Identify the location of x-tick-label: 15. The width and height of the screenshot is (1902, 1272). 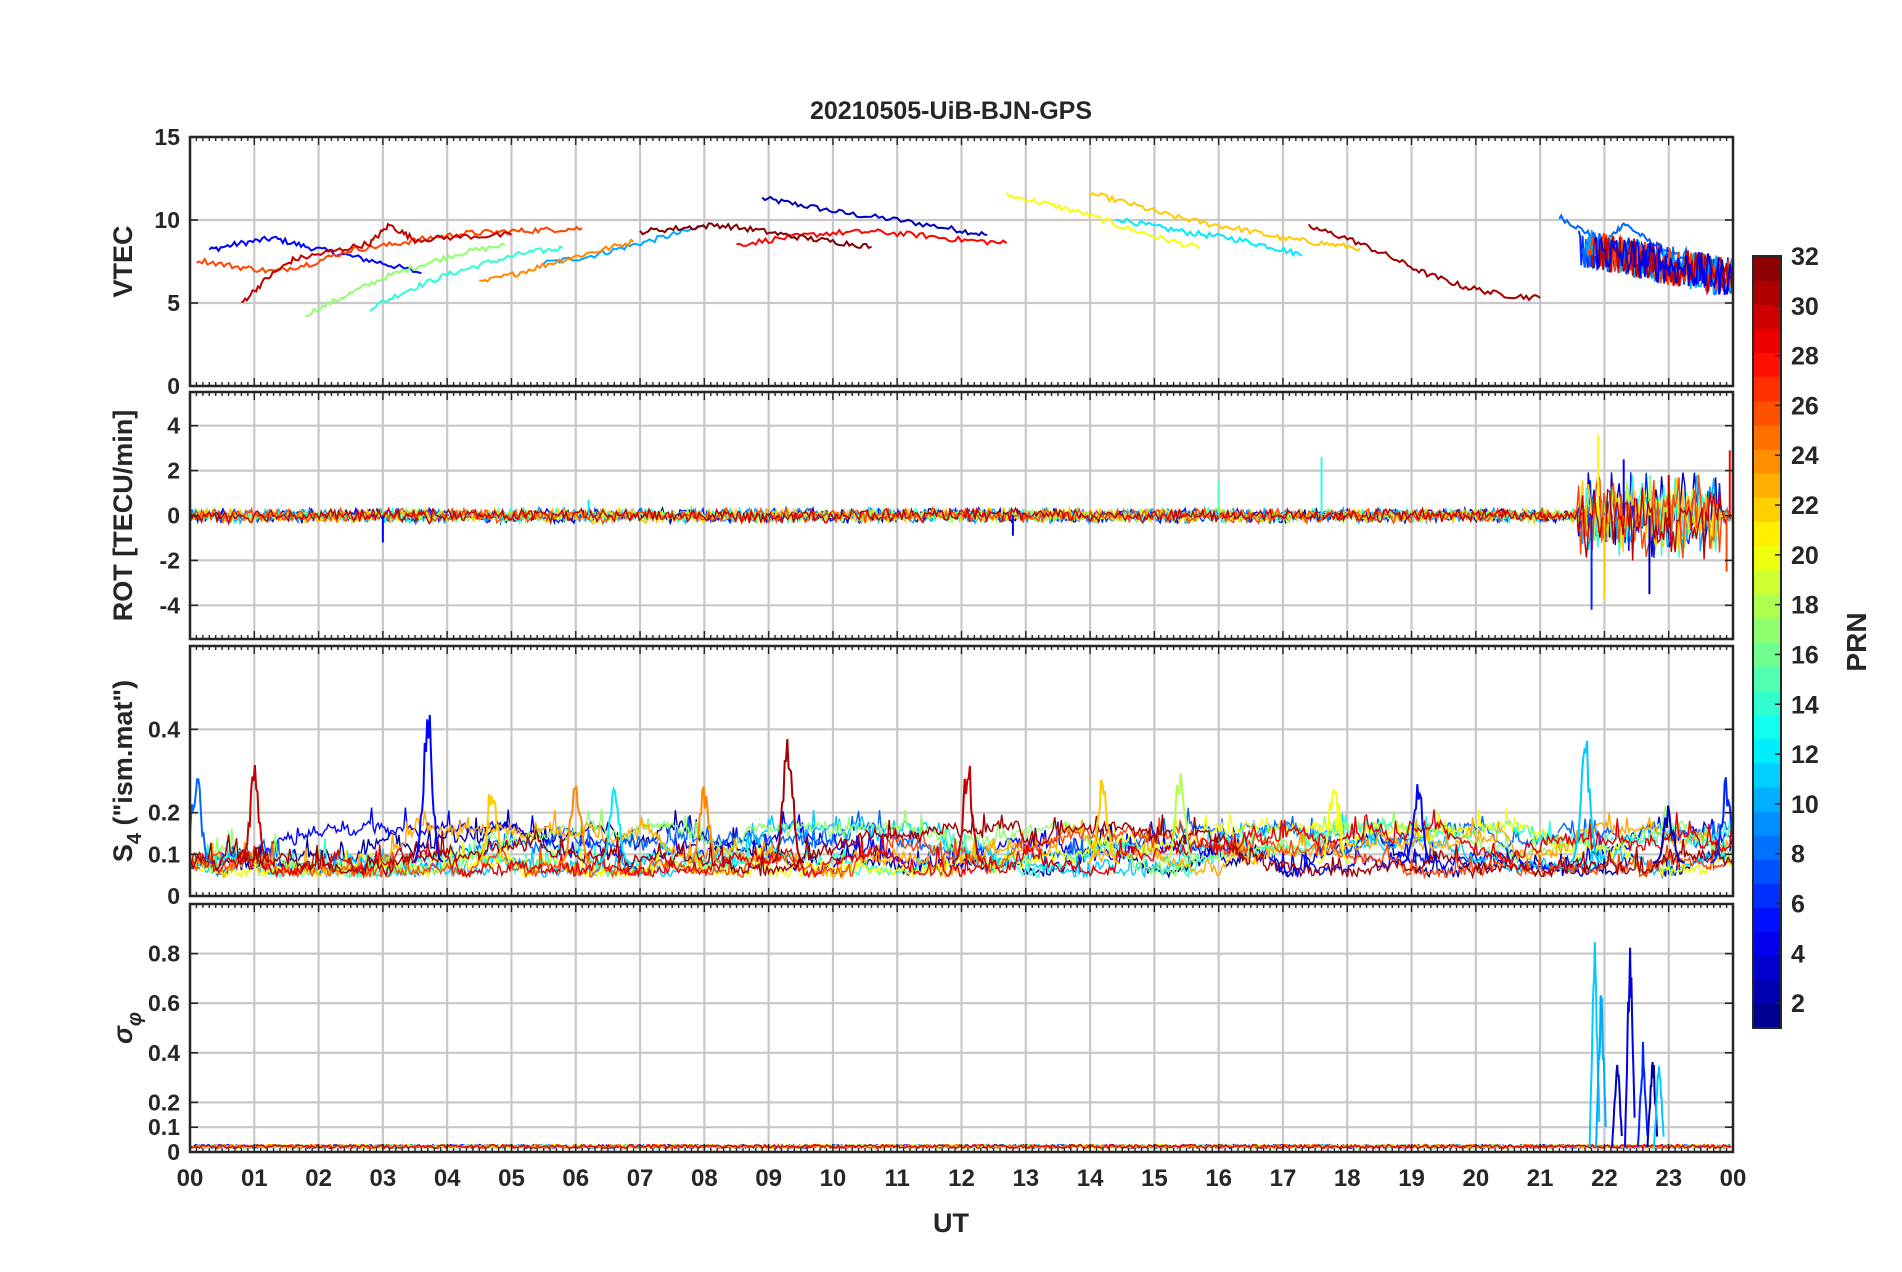
(1154, 1178).